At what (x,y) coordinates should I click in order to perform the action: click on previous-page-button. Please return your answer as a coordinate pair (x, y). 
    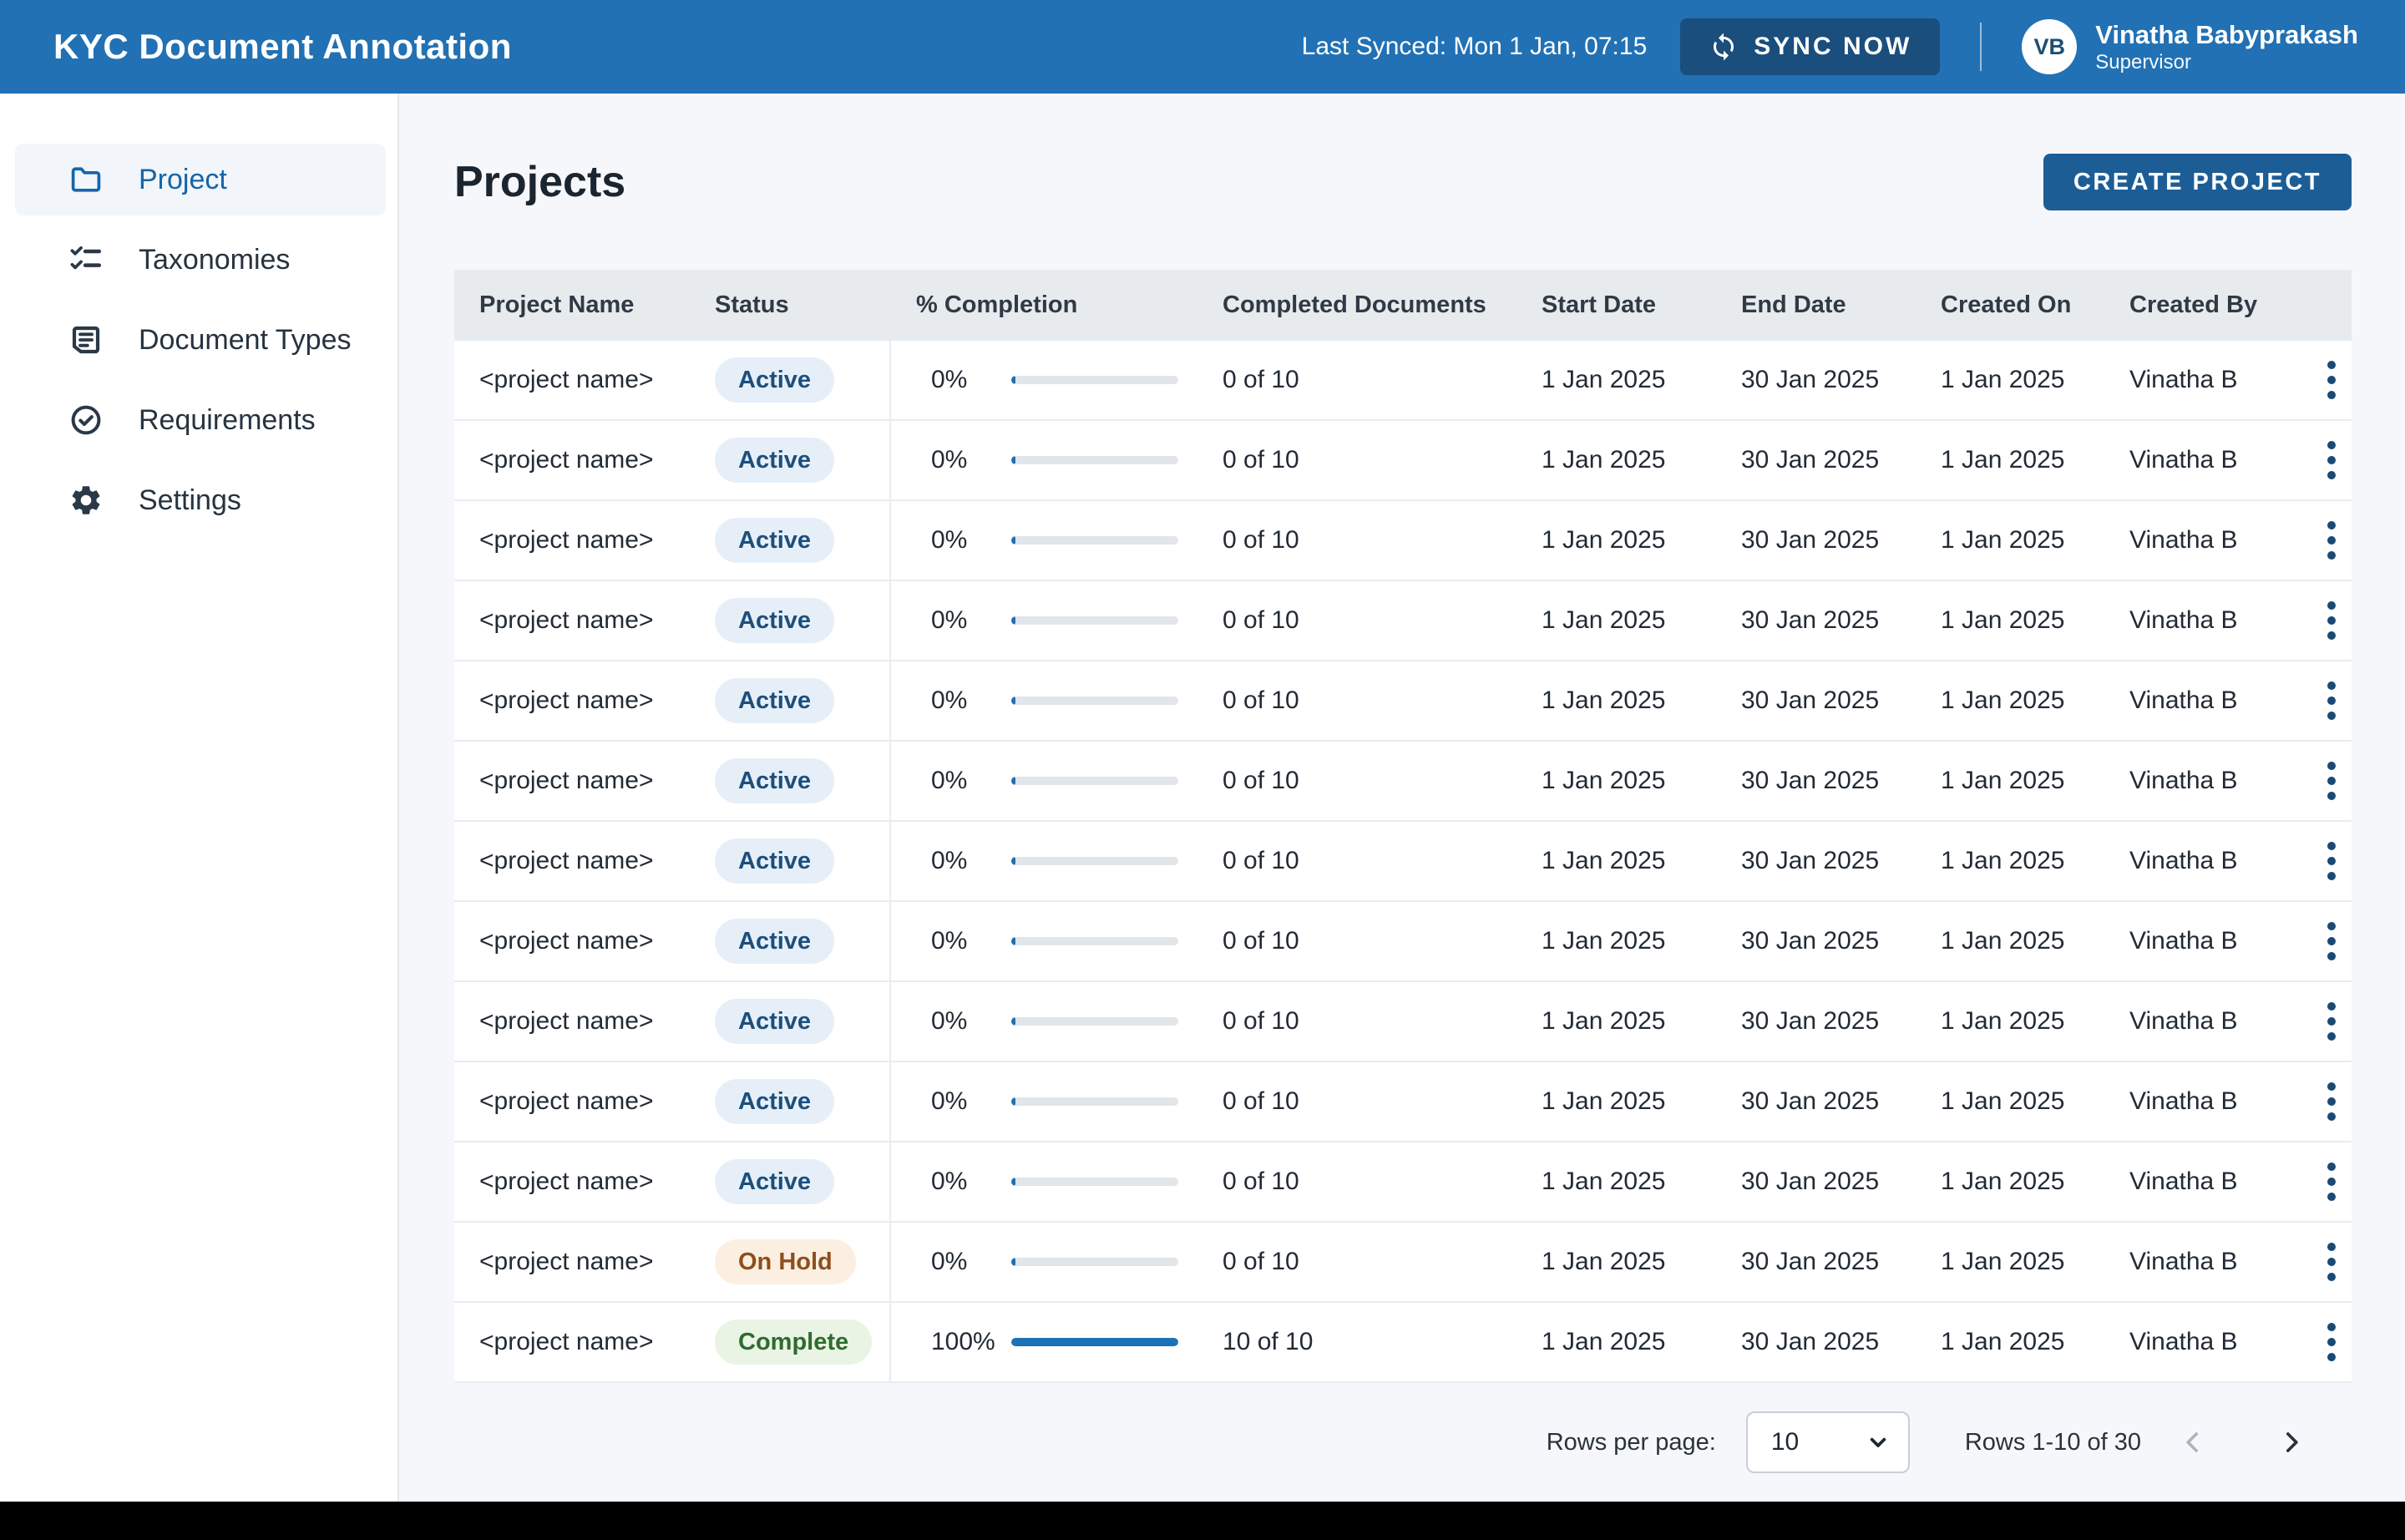
    Looking at the image, I should click on (2193, 1443).